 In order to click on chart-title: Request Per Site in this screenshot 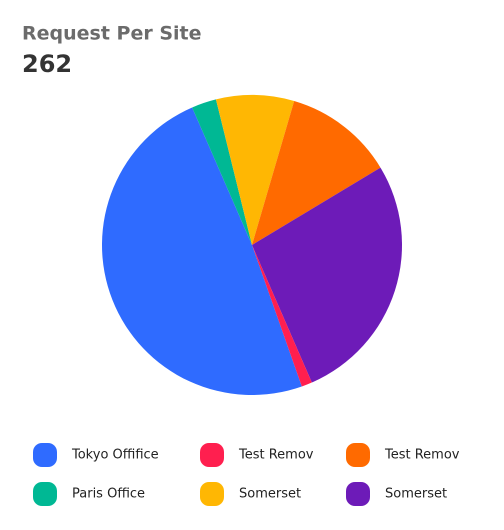, I will do `click(112, 34)`.